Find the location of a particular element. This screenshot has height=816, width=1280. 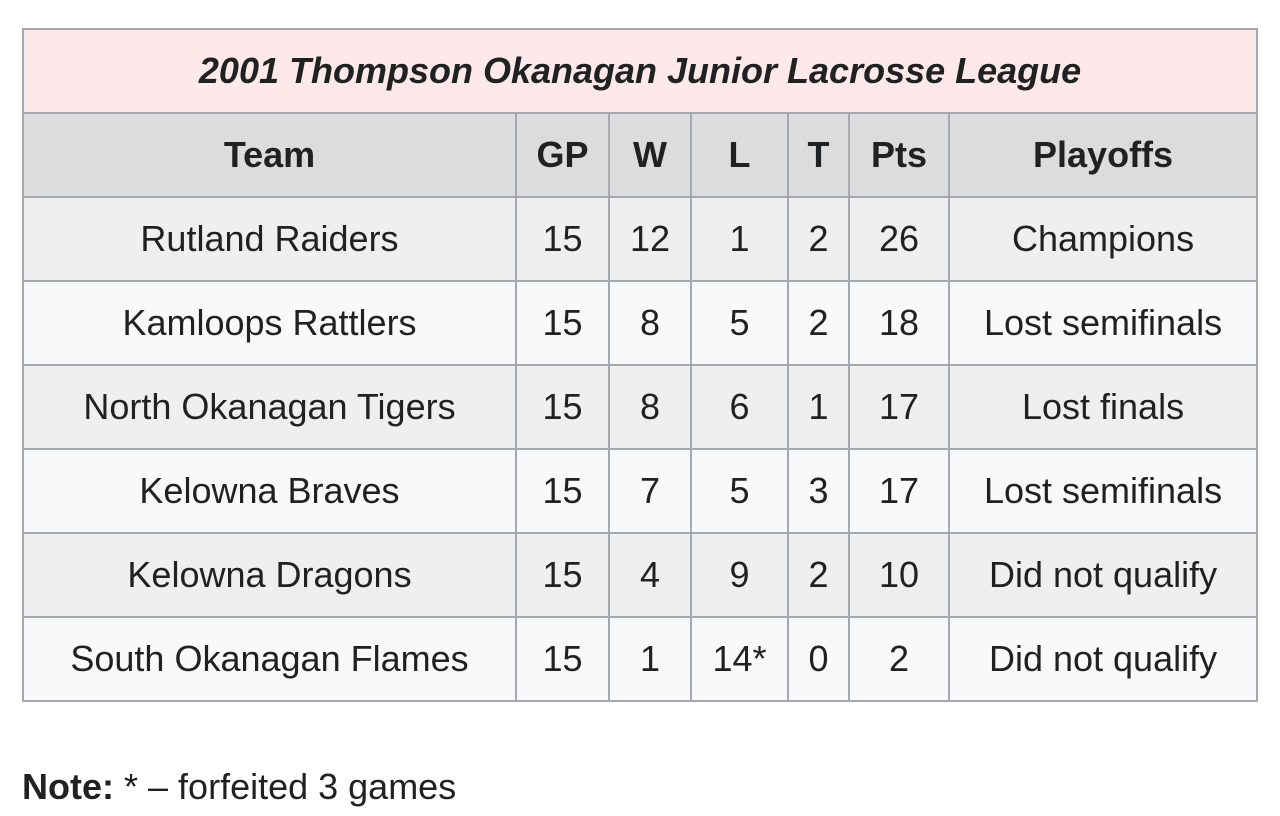

cell: 7 is located at coordinates (650, 491).